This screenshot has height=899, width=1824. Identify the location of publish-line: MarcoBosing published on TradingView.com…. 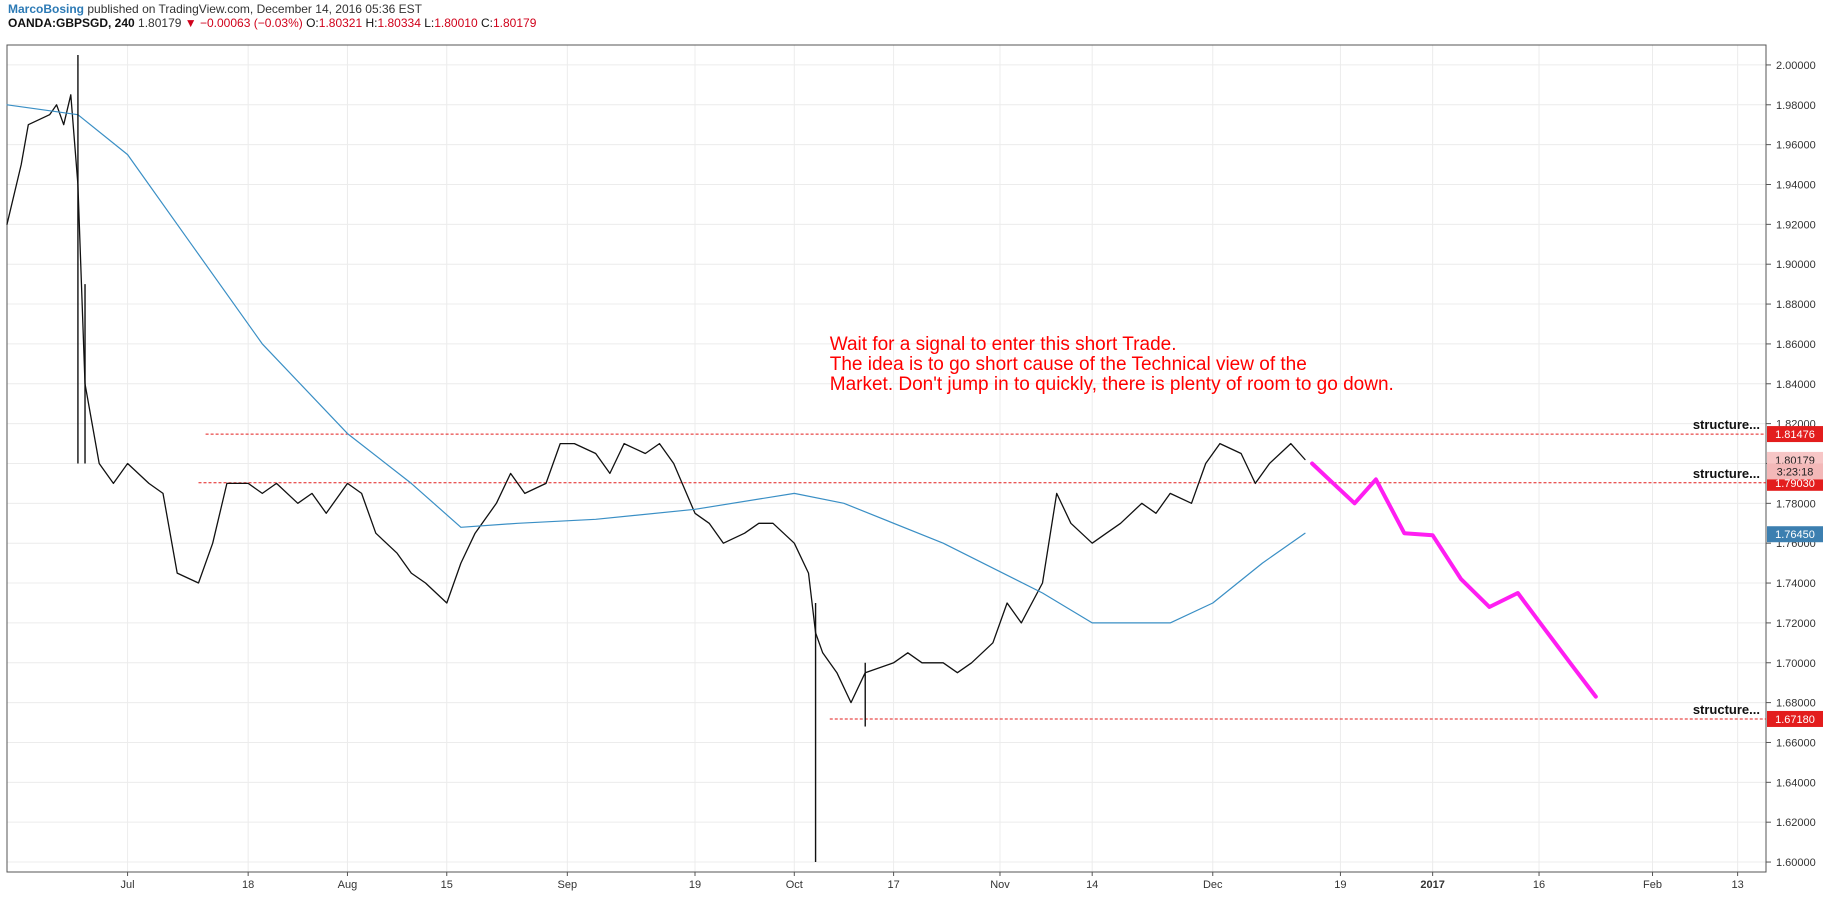
(908, 9).